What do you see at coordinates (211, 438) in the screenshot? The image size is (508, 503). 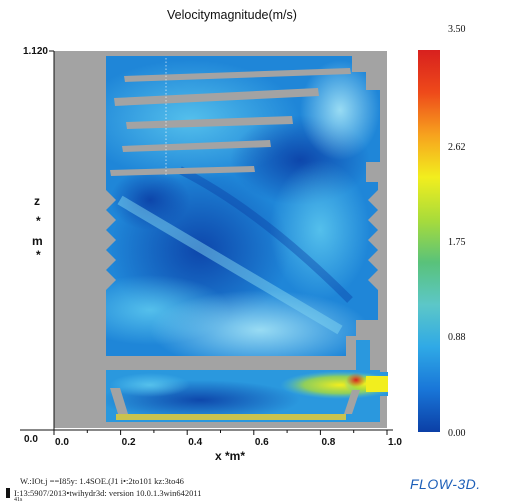 I see `x-axis: 0.0 0.2 0.4 0.6 0.8 1.0` at bounding box center [211, 438].